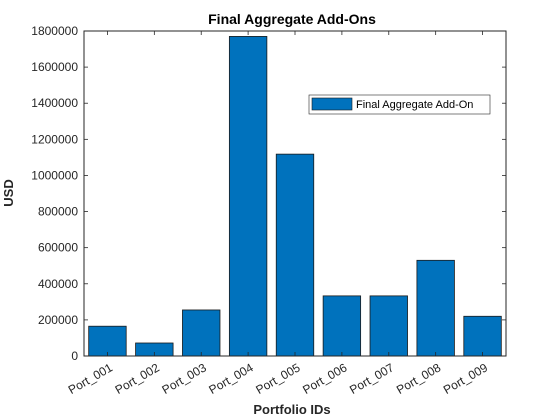 The height and width of the screenshot is (420, 560). What do you see at coordinates (54, 175) in the screenshot?
I see `y-tick-label: 1000000` at bounding box center [54, 175].